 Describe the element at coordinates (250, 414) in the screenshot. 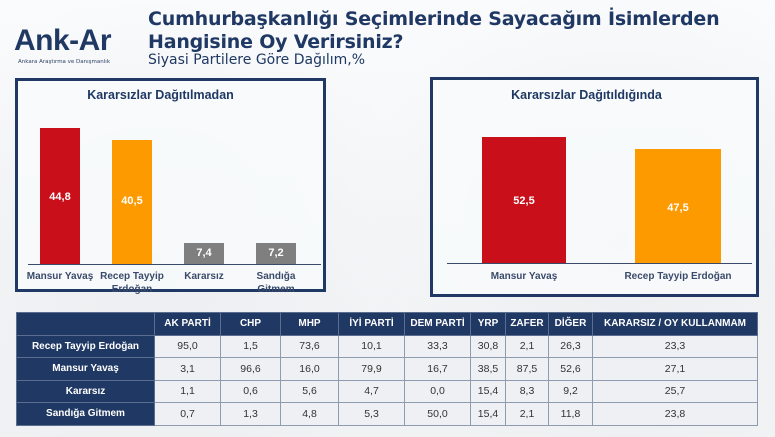

I see `table-cell: 1,3` at that location.